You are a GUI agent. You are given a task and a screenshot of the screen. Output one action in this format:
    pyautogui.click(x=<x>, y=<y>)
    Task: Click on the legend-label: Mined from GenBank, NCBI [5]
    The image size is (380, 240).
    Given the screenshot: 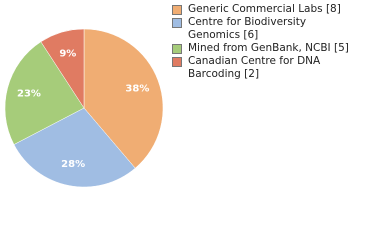 What is the action you would take?
    pyautogui.click(x=268, y=48)
    